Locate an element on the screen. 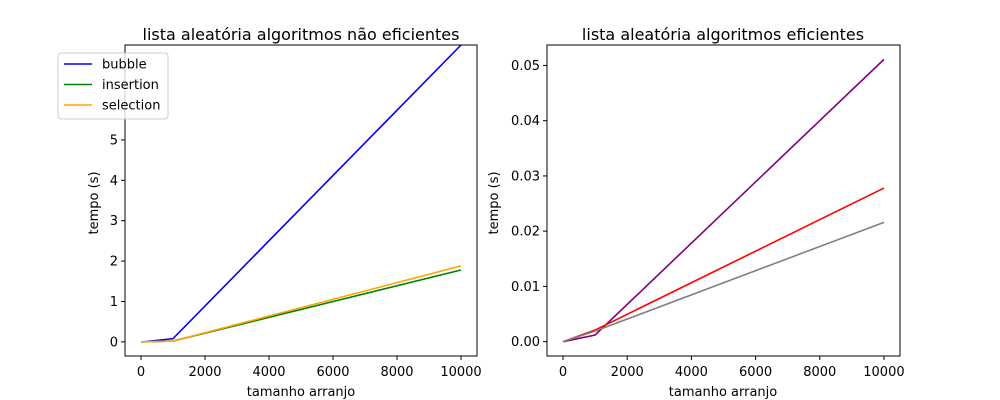  y-tick-label: 2 is located at coordinates (114, 262).